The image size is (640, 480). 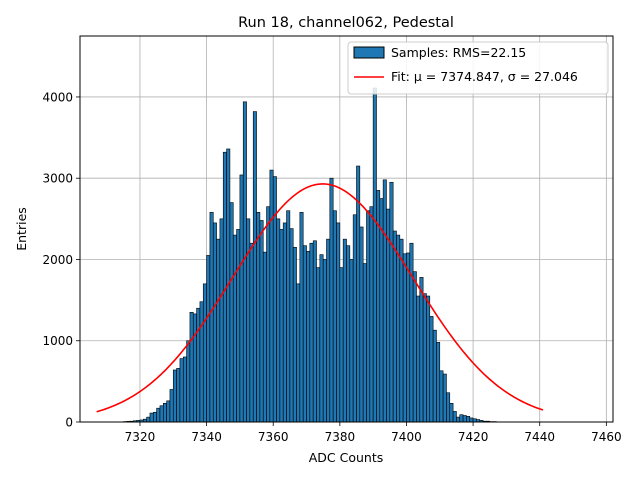 I want to click on y-tick-label: 1000, so click(x=57, y=341).